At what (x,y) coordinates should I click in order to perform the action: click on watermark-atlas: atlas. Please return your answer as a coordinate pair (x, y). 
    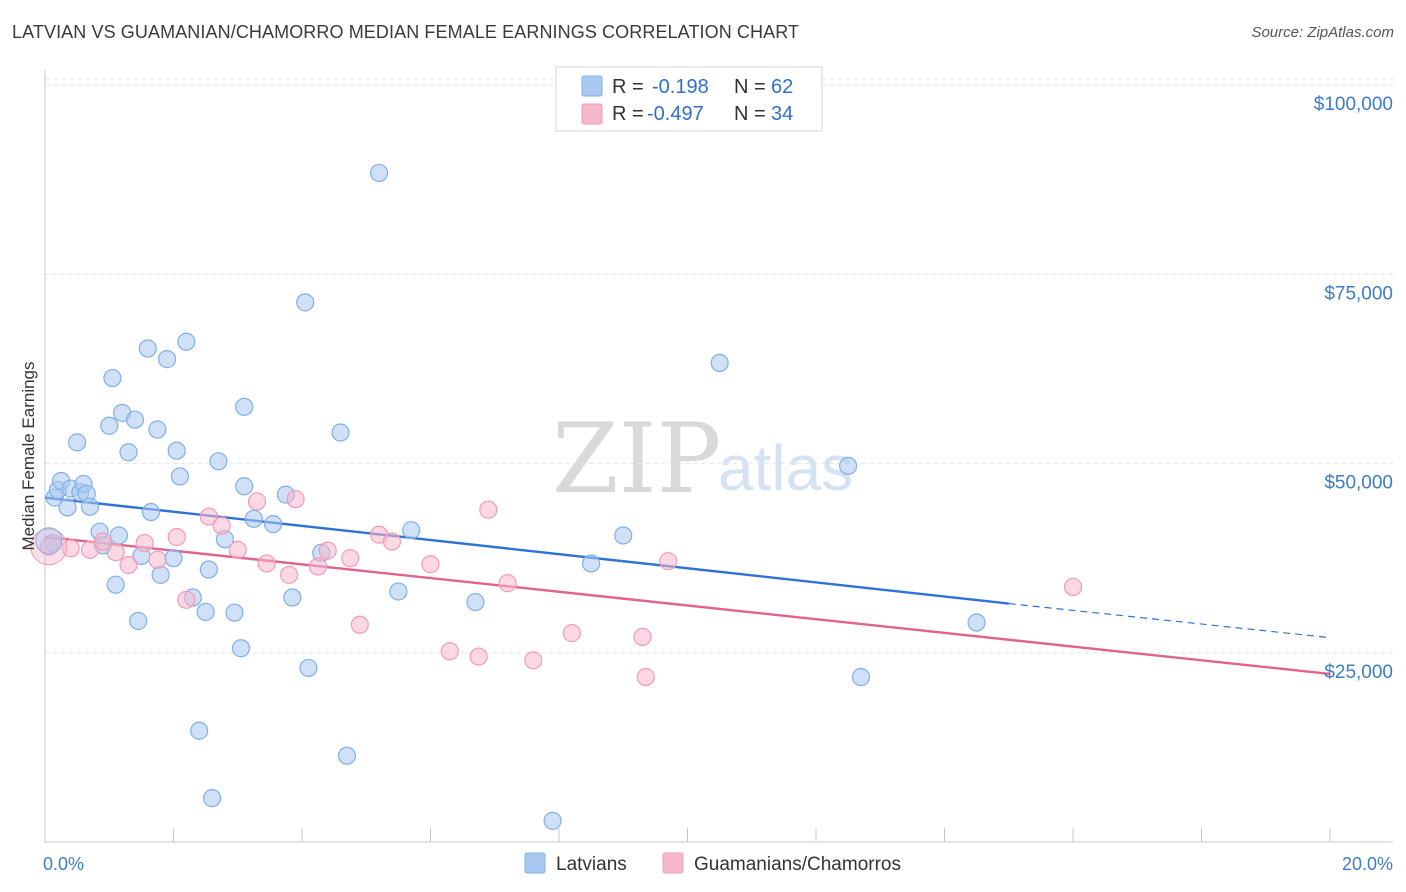
    Looking at the image, I should click on (785, 468).